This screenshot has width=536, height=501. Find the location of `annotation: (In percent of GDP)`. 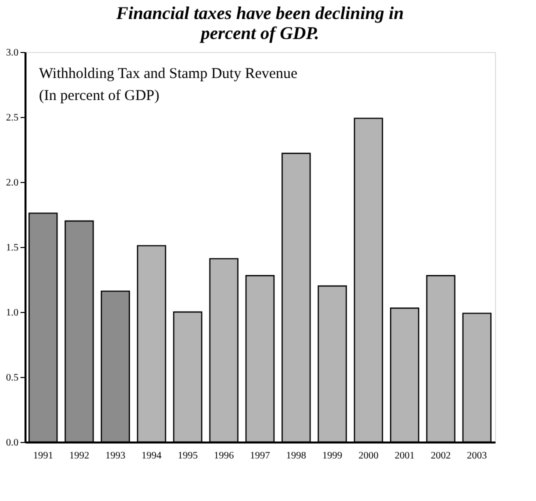

annotation: (In percent of GDP) is located at coordinates (99, 96).